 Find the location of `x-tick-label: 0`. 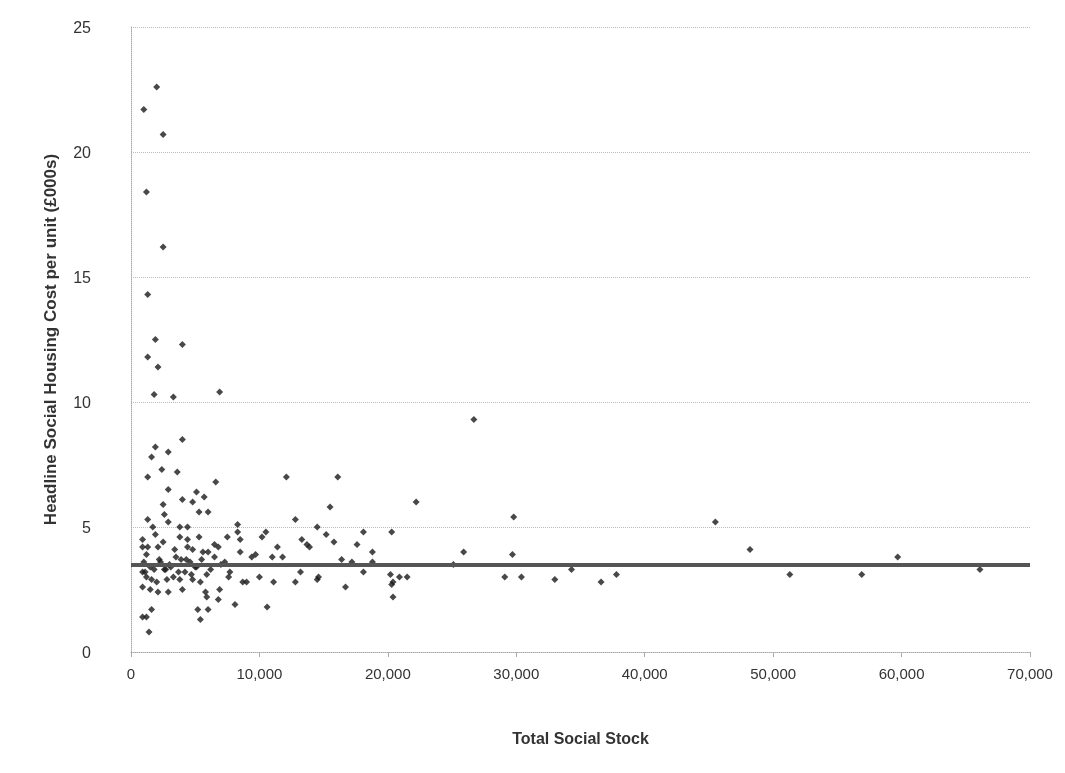

x-tick-label: 0 is located at coordinates (131, 673).